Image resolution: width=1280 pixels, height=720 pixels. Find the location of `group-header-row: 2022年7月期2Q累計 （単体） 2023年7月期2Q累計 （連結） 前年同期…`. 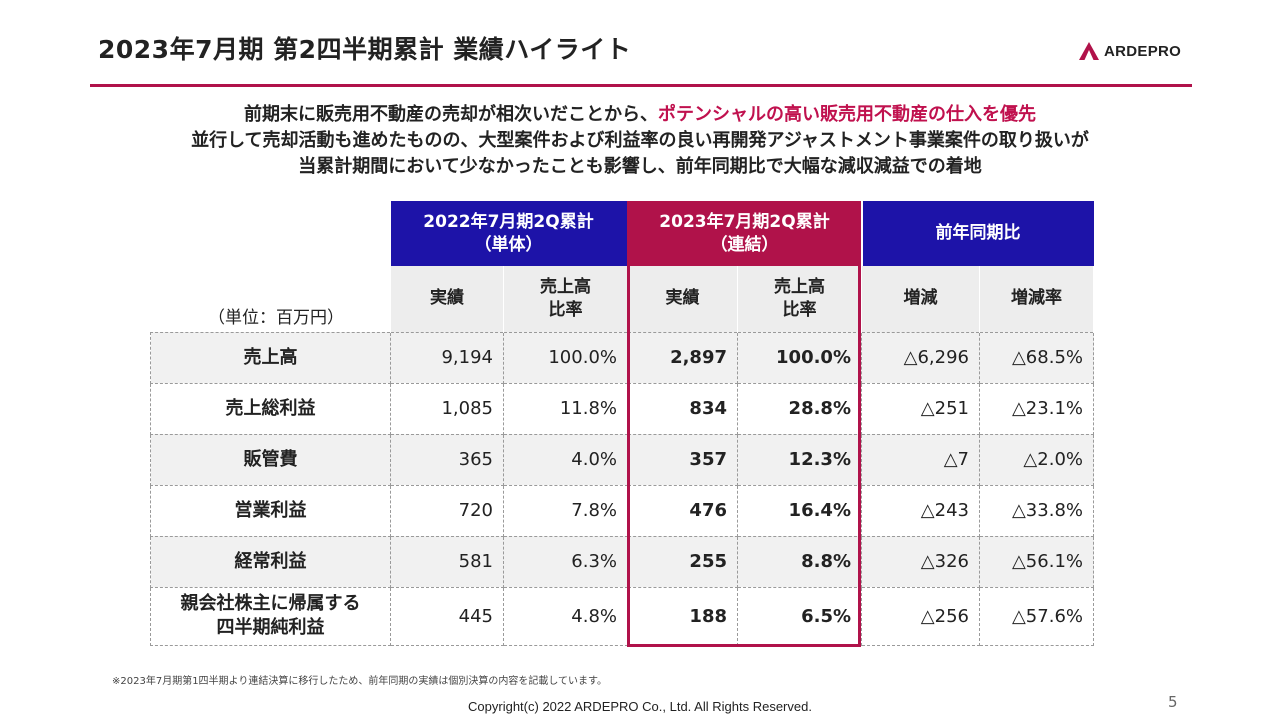

group-header-row: 2022年7月期2Q累計 （単体） 2023年7月期2Q累計 （連結） 前年同期… is located at coordinates (622, 233).